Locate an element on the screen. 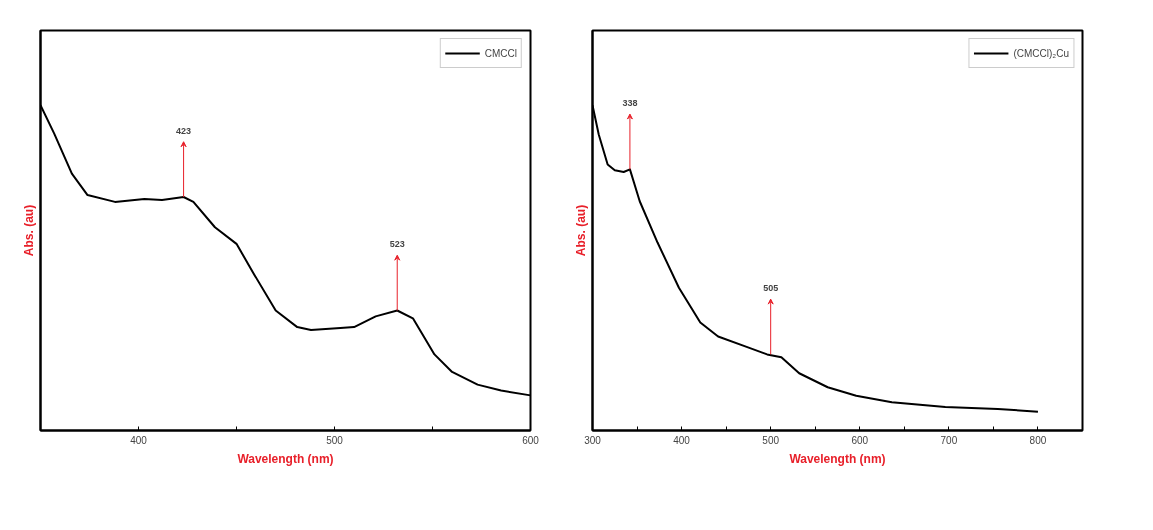 Image resolution: width=1153 pixels, height=530 pixels. annotation: 338 is located at coordinates (630, 102).